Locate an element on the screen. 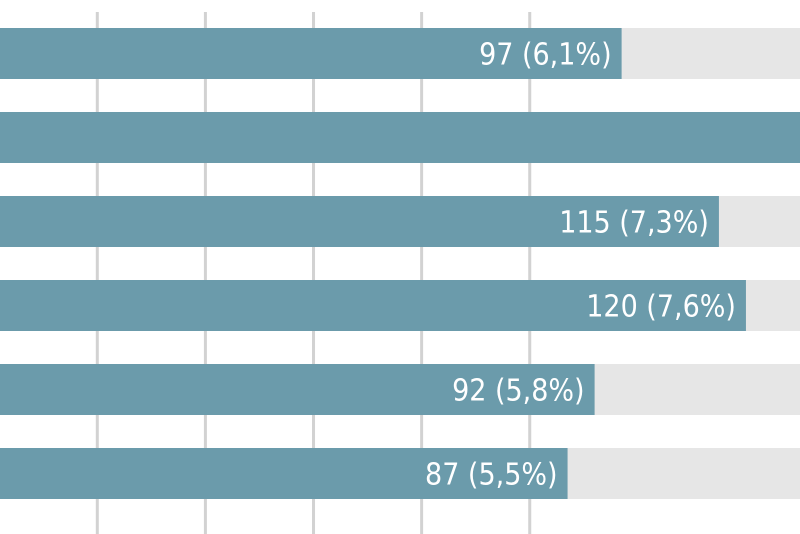  bar-value-label: 97 (6,1%) is located at coordinates (545, 55).